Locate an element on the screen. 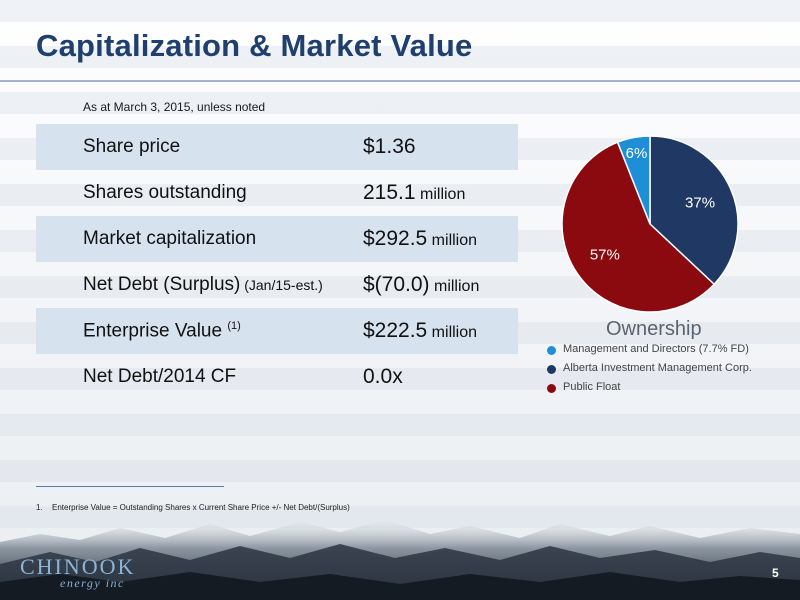 The height and width of the screenshot is (600, 800). row-value: $(70.0) million is located at coordinates (421, 285).